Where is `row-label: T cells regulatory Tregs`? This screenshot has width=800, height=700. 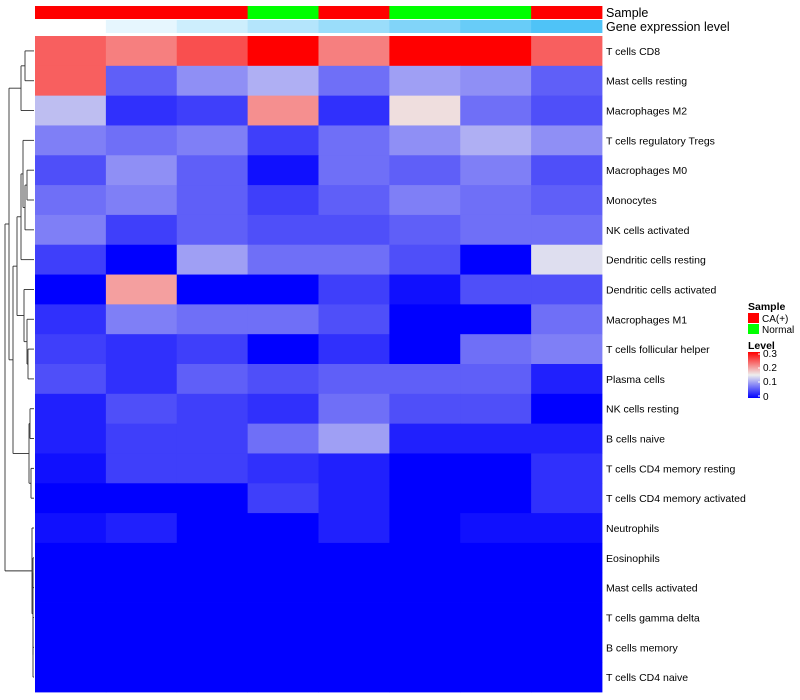
row-label: T cells regulatory Tregs is located at coordinates (660, 141).